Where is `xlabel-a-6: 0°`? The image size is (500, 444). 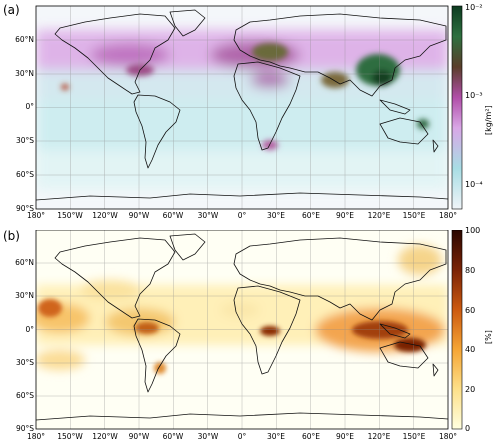
xlabel-a-6: 0° is located at coordinates (242, 215).